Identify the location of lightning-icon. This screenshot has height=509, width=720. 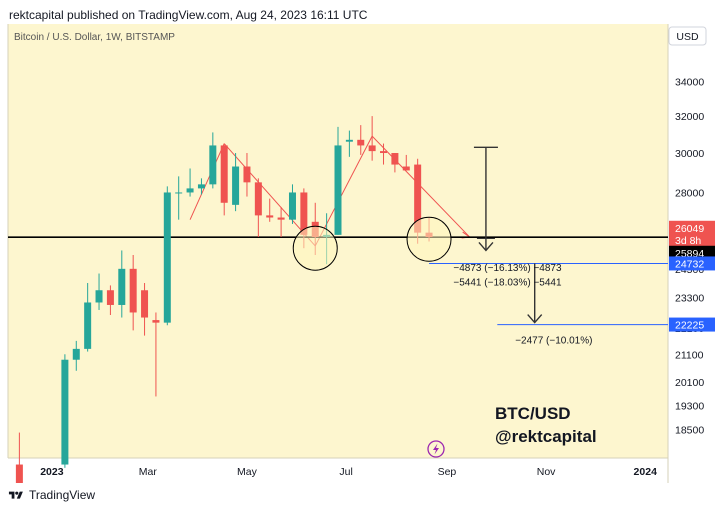
(436, 449).